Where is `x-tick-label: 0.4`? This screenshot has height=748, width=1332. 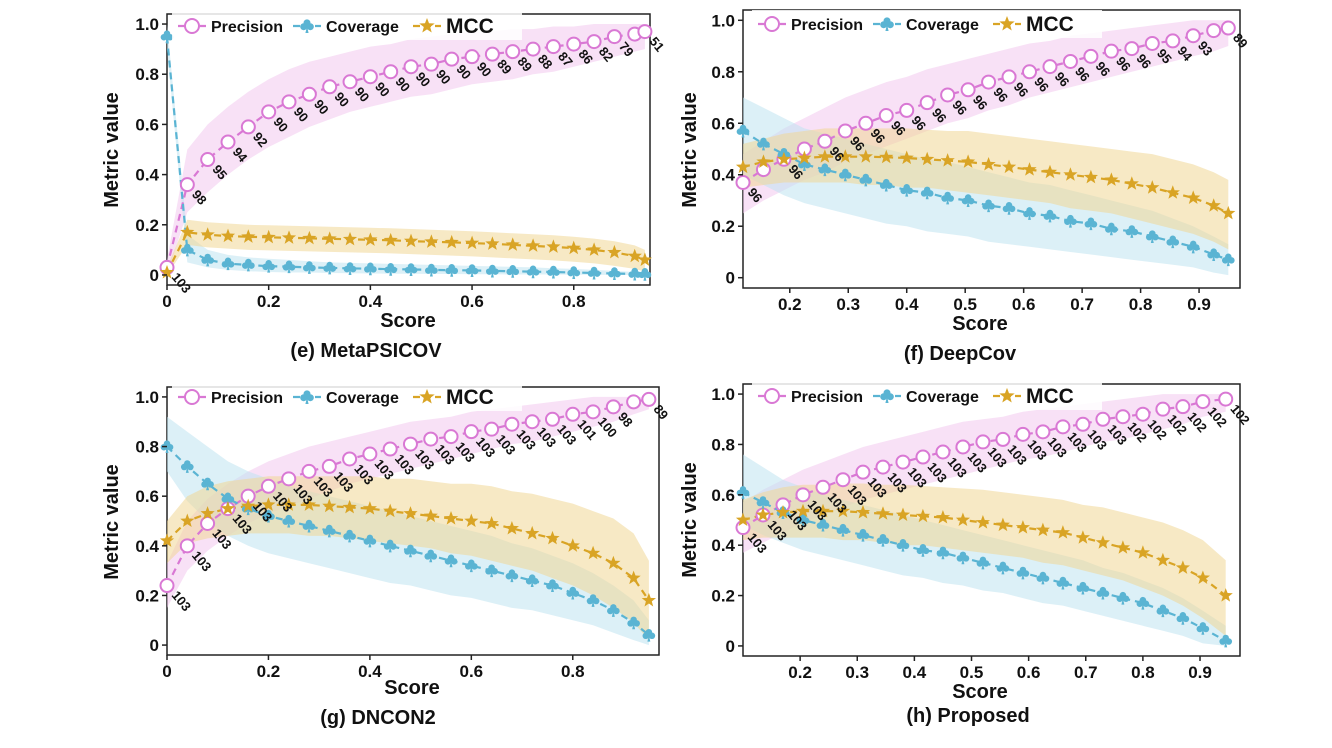 x-tick-label: 0.4 is located at coordinates (915, 672).